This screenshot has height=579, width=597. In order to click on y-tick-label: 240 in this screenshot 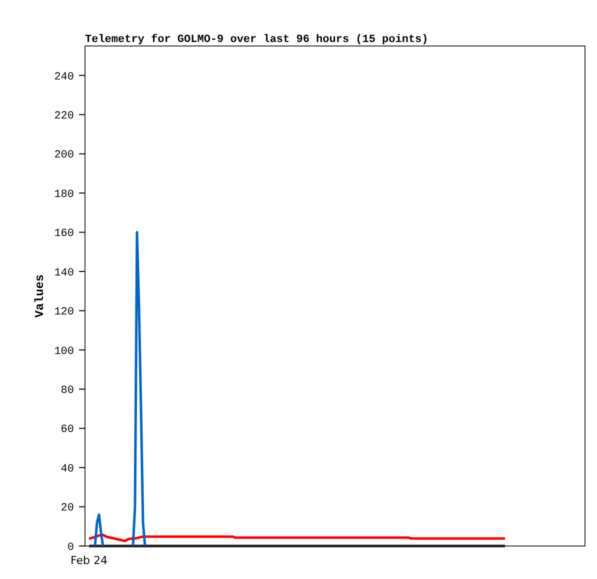, I will do `click(64, 77)`.